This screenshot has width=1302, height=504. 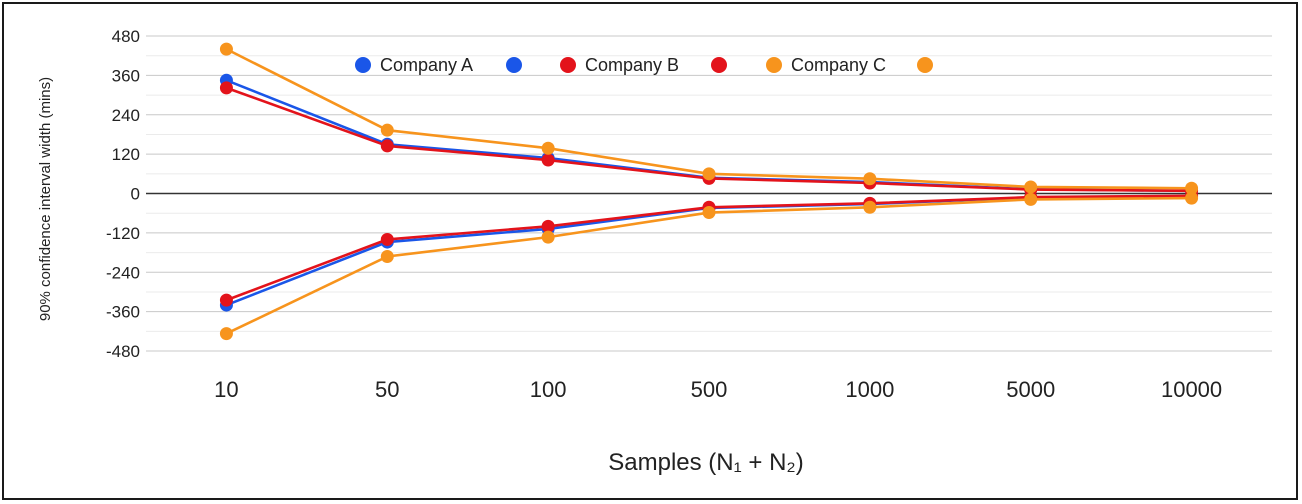 What do you see at coordinates (387, 389) in the screenshot?
I see `x-tick-label: 50` at bounding box center [387, 389].